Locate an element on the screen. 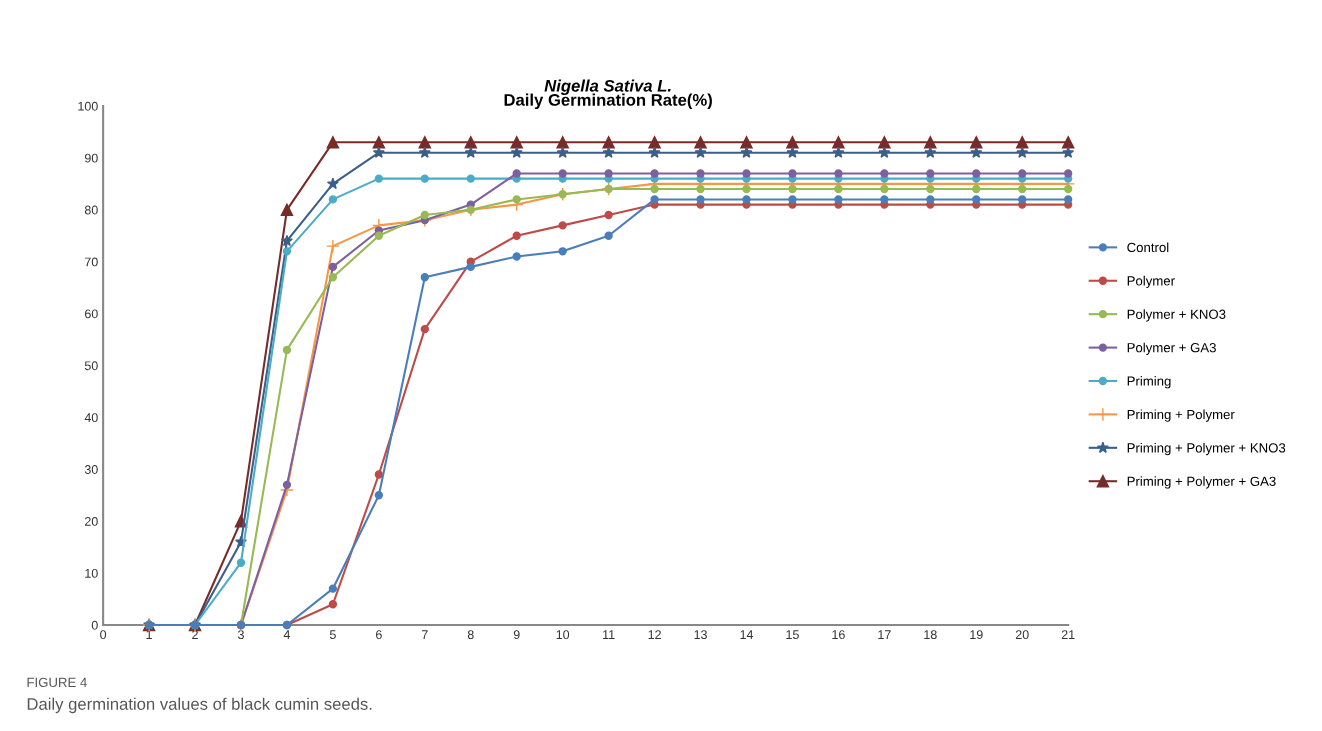  text: Daily germination values of black cumin seeds. is located at coordinates (199, 705).